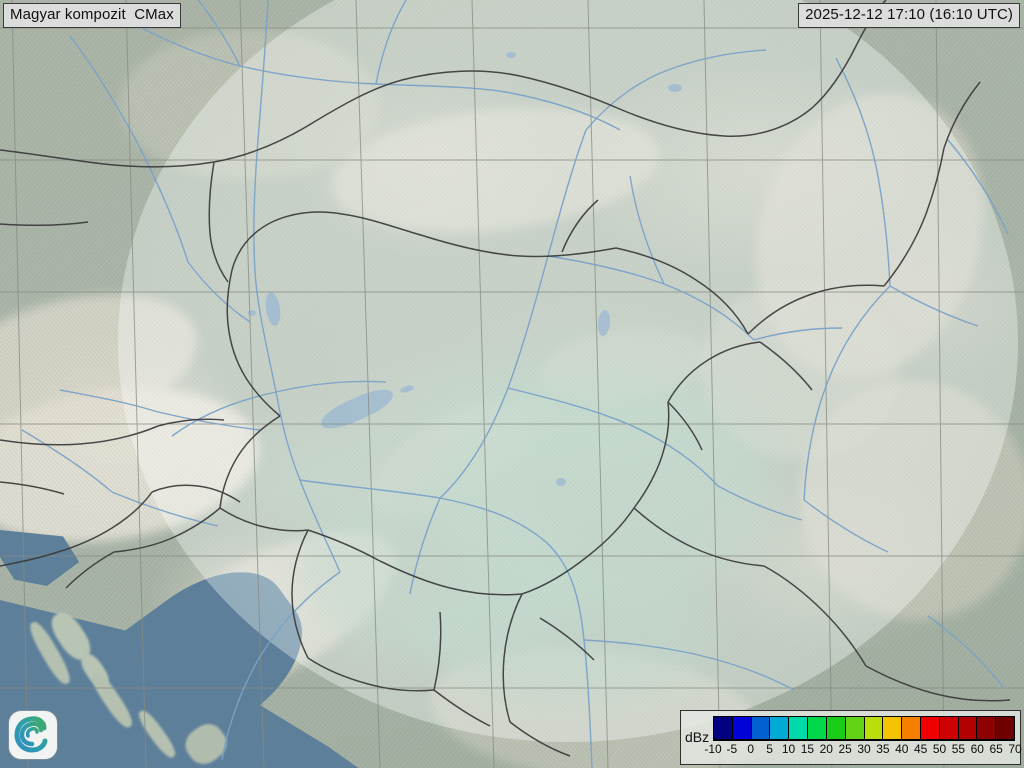 Image resolution: width=1024 pixels, height=768 pixels. I want to click on product-title-box: Magyar kompozit CMax, so click(92, 15).